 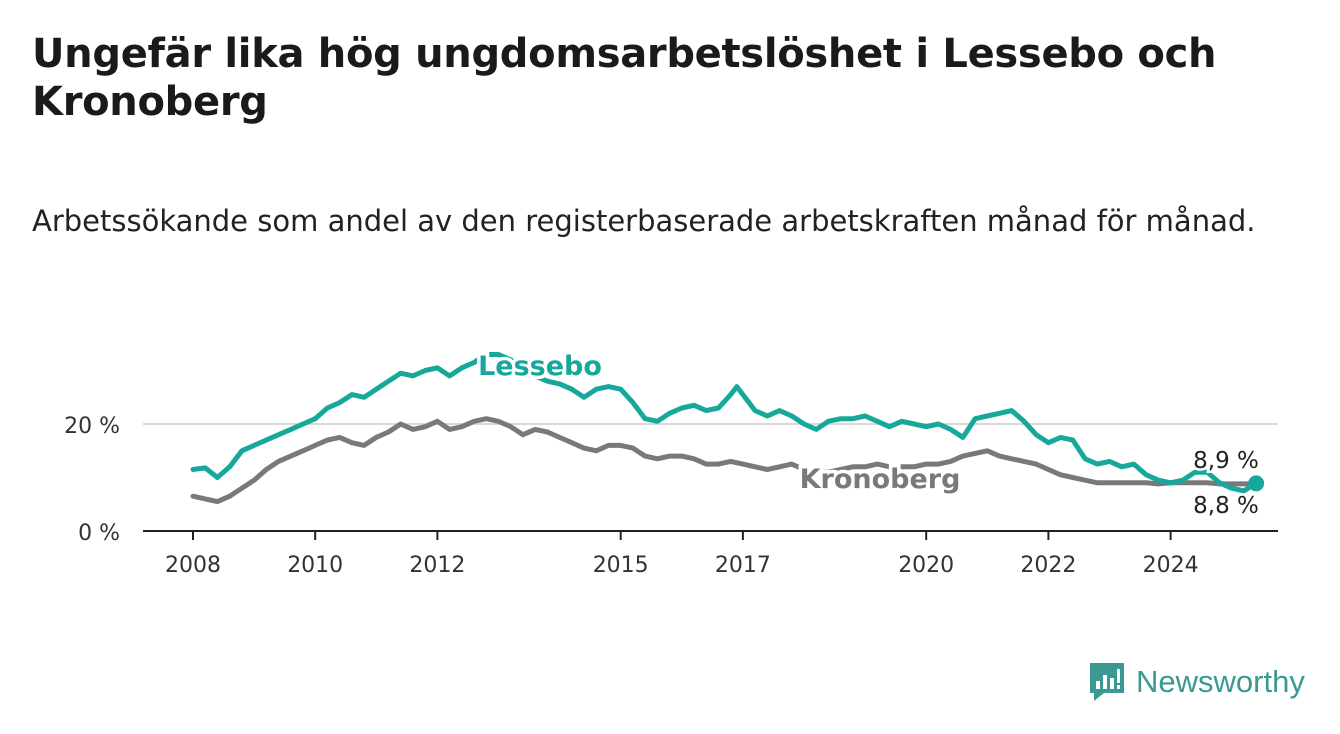 What do you see at coordinates (621, 565) in the screenshot?
I see `x-tick-label: 2015` at bounding box center [621, 565].